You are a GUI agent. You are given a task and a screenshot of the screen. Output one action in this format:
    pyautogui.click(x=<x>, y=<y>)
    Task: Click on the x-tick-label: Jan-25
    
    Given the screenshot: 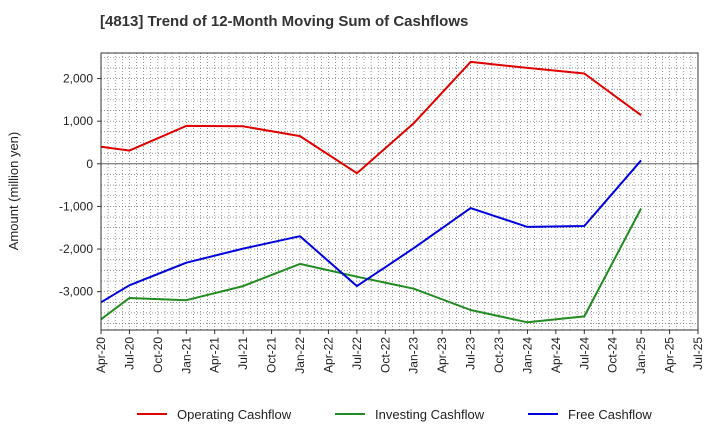 What is the action you would take?
    pyautogui.click(x=641, y=355)
    